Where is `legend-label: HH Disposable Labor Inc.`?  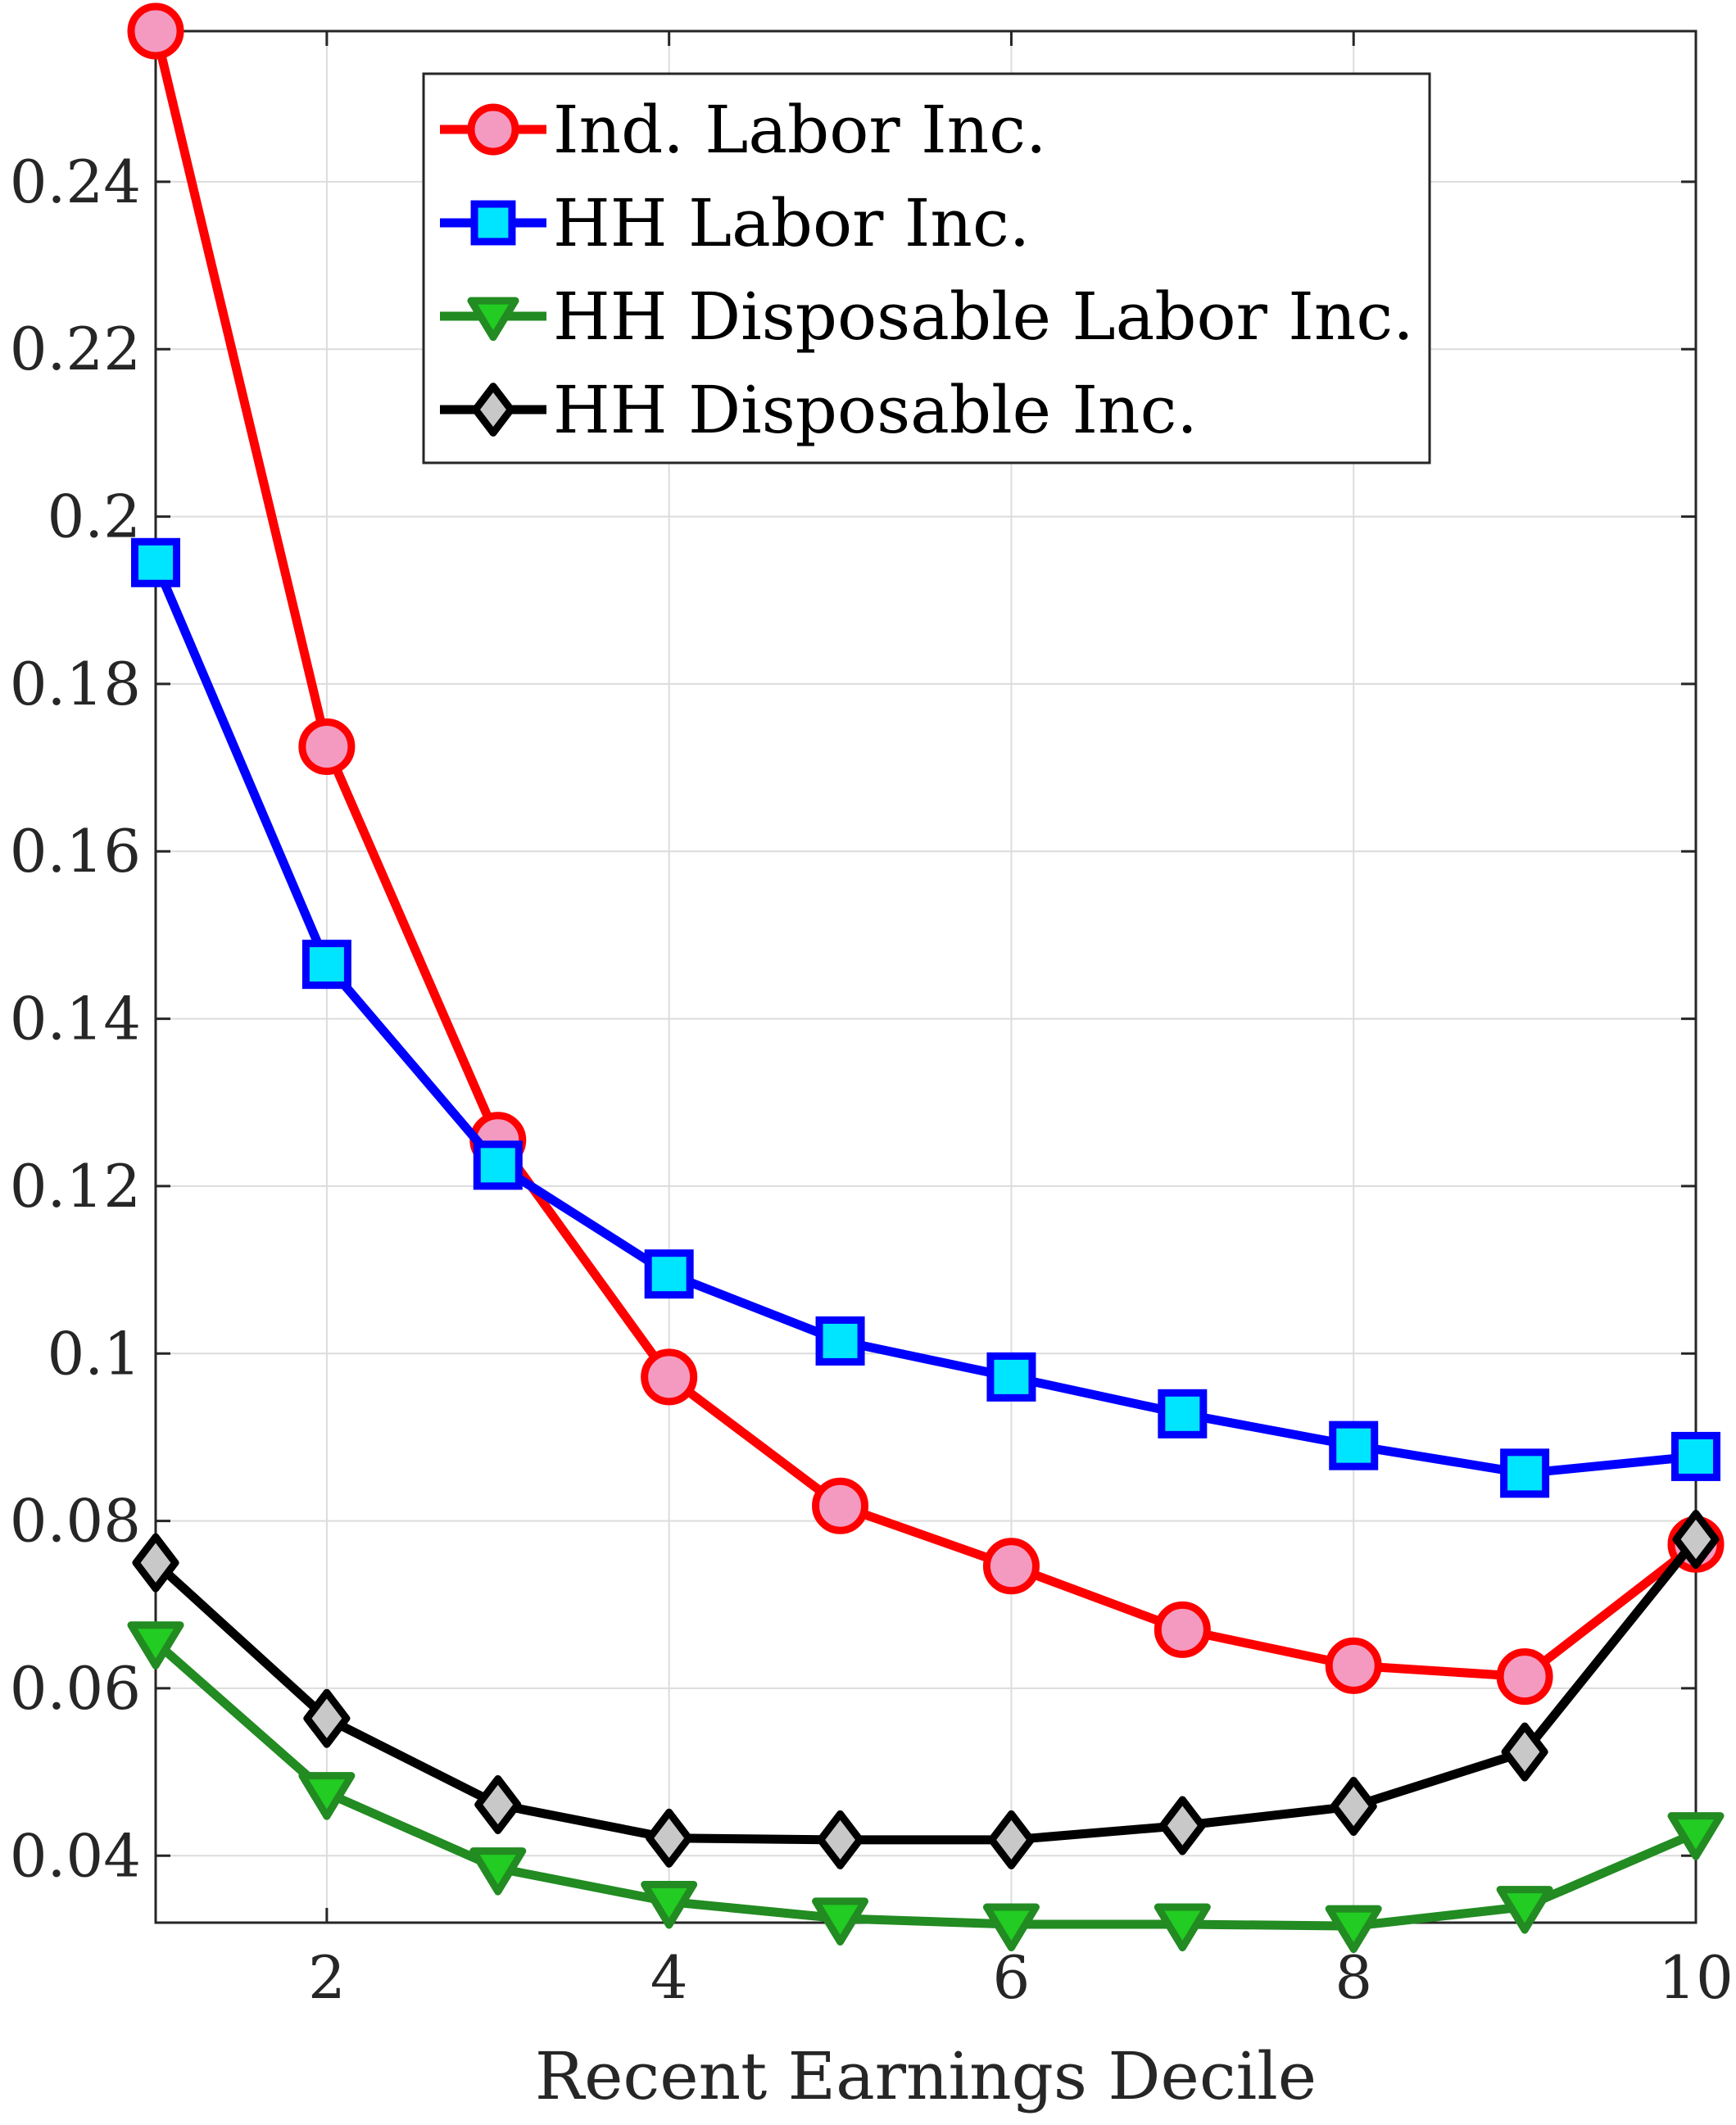 legend-label: HH Disposable Labor Inc. is located at coordinates (983, 317).